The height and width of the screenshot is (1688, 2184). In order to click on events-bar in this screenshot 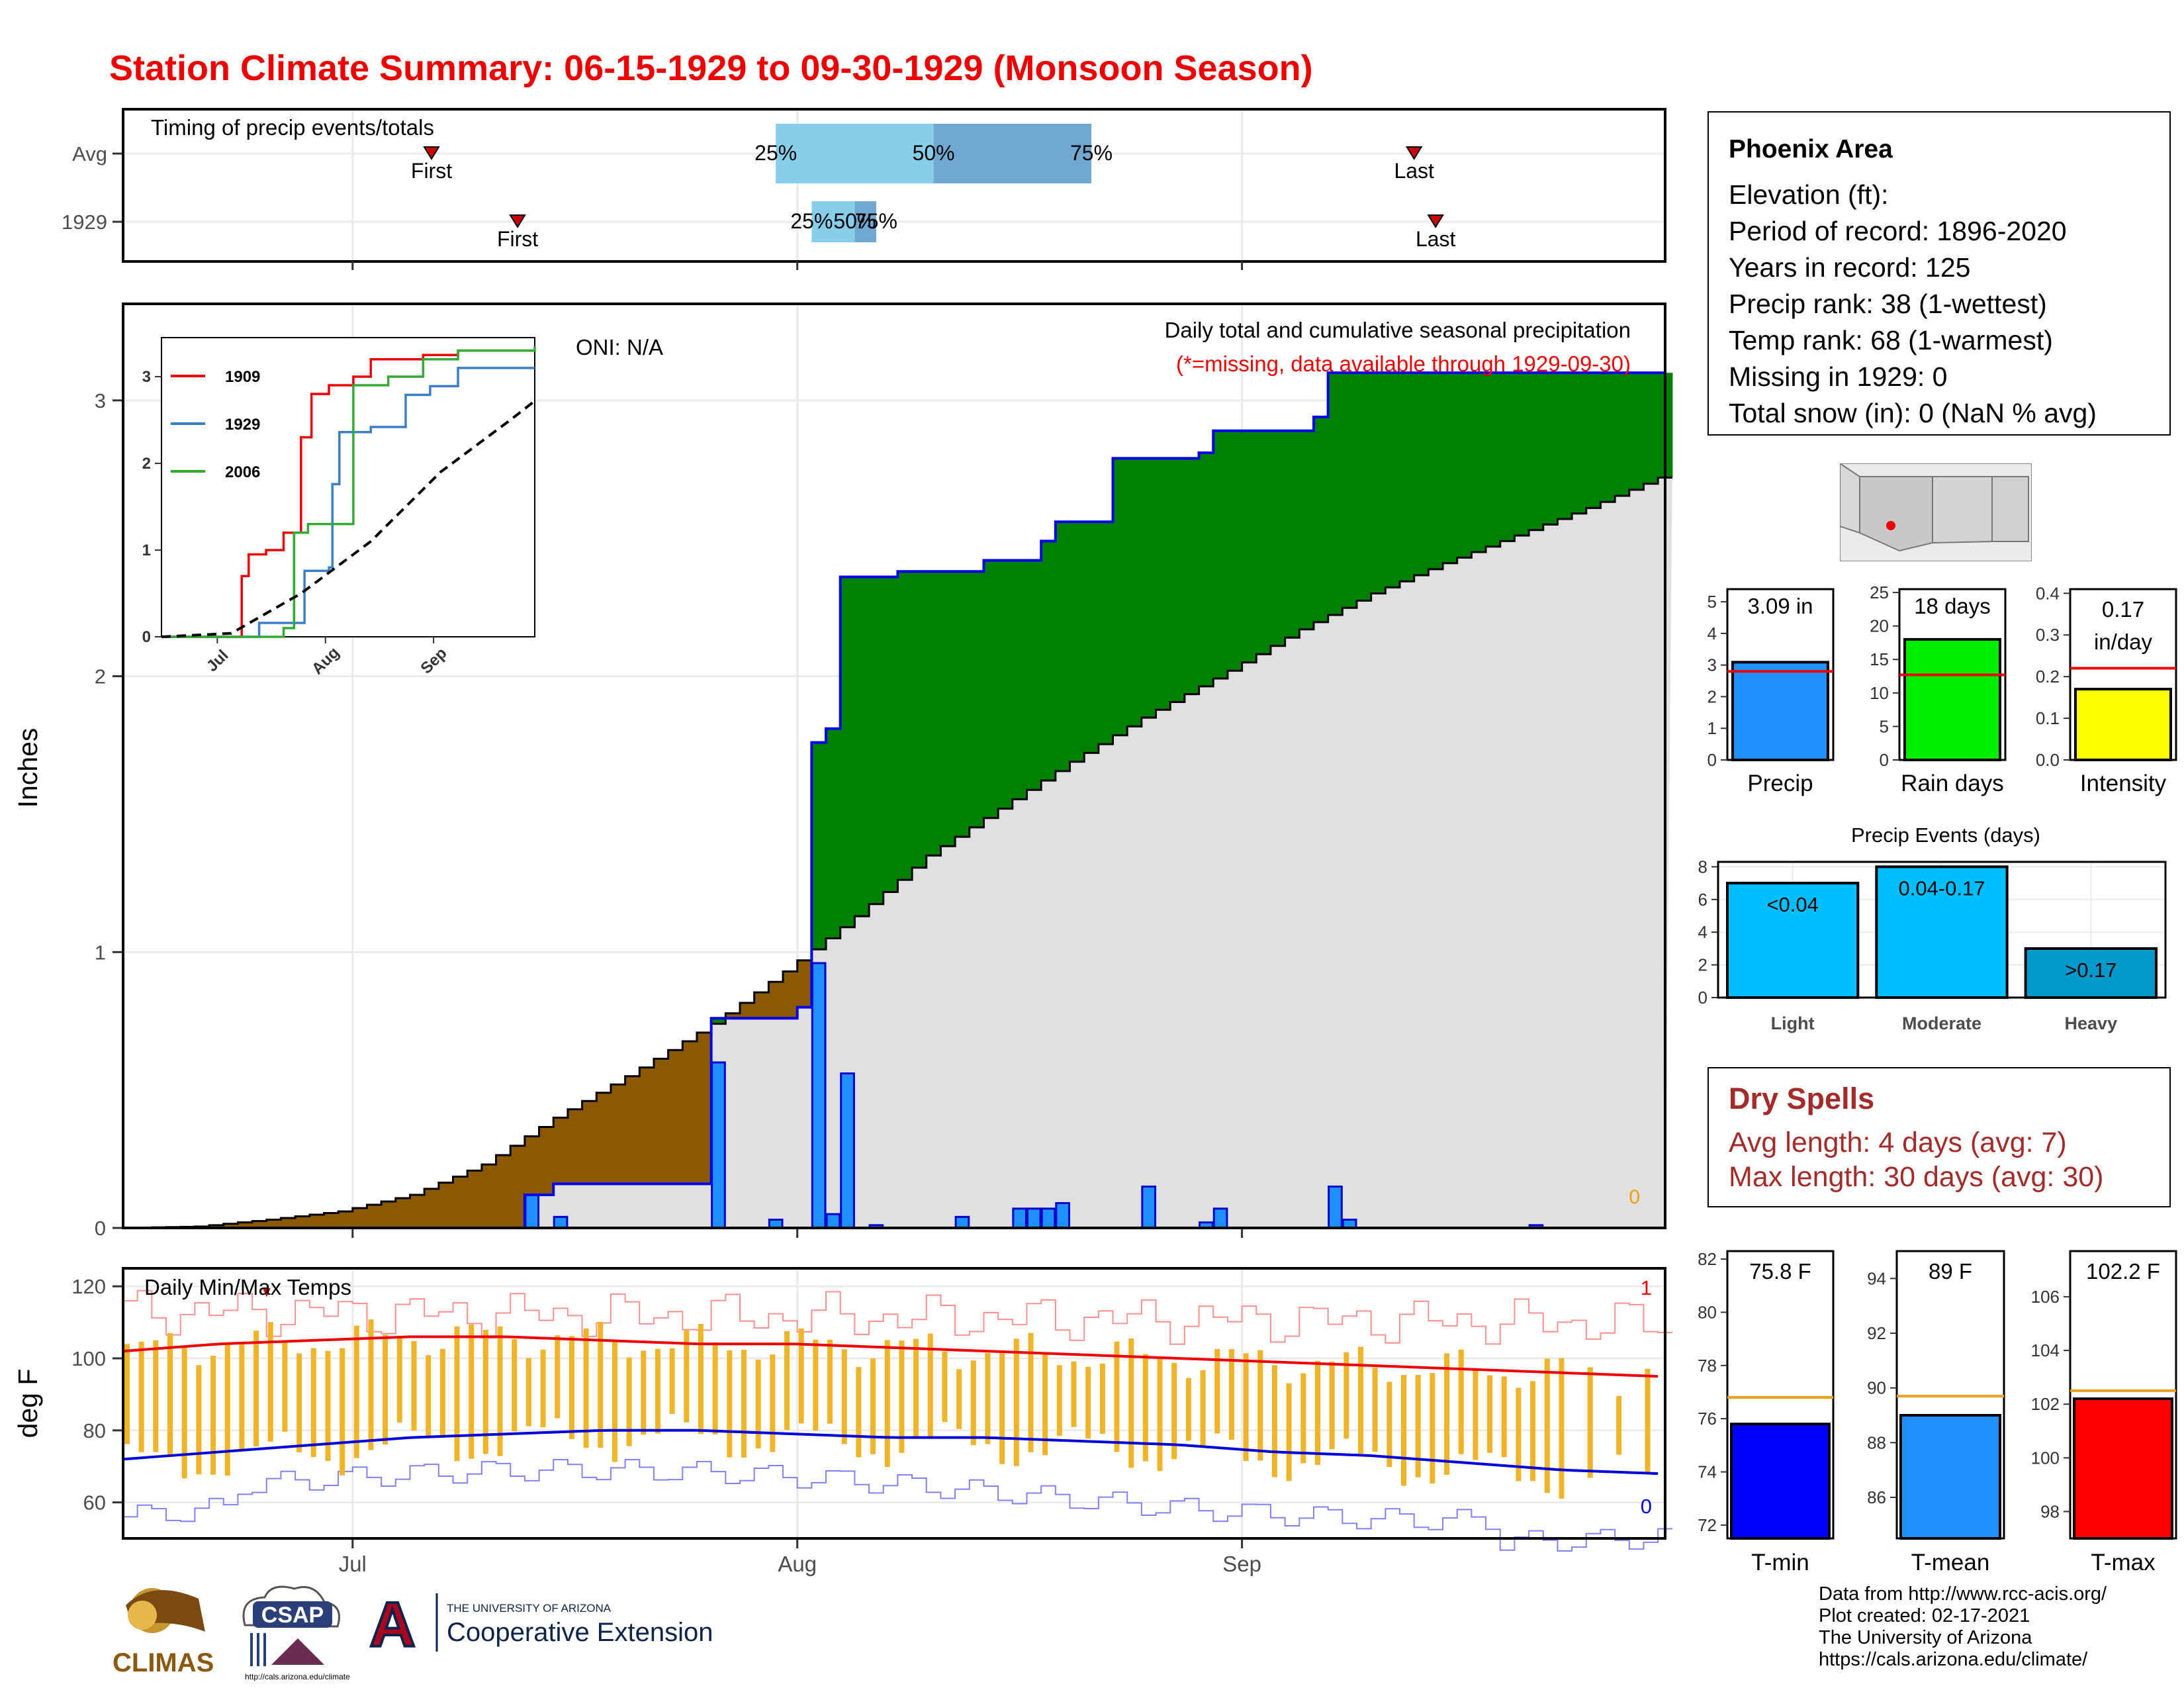, I will do `click(2091, 973)`.